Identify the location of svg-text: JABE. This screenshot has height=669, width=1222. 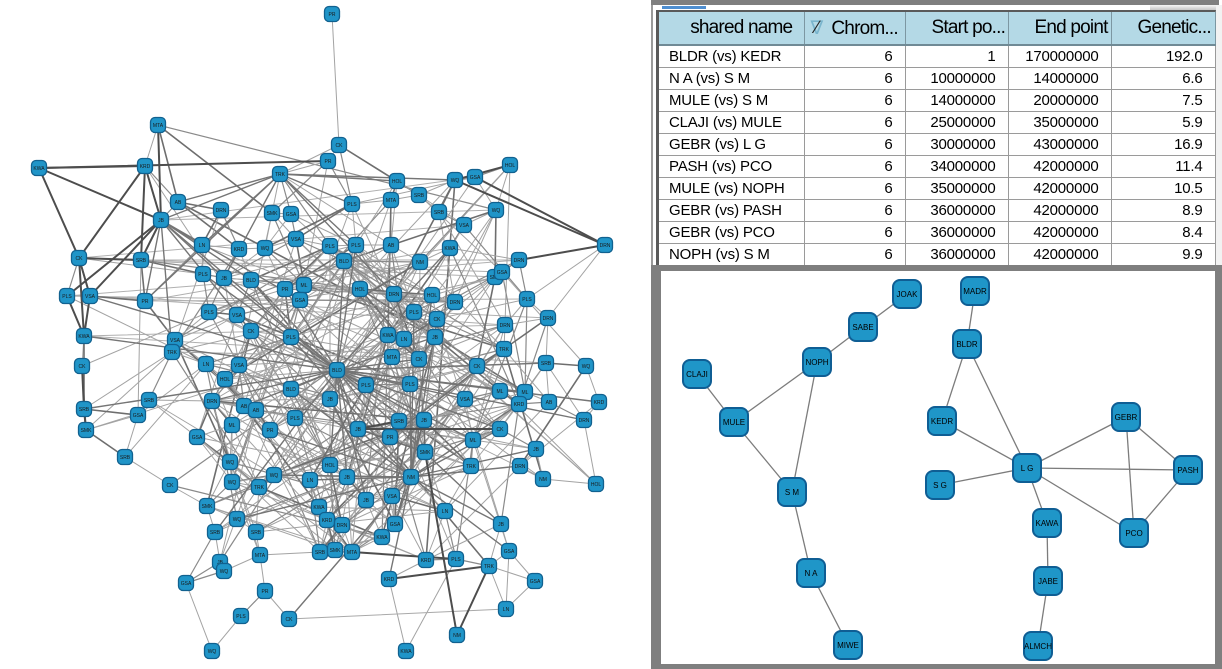
(1048, 581).